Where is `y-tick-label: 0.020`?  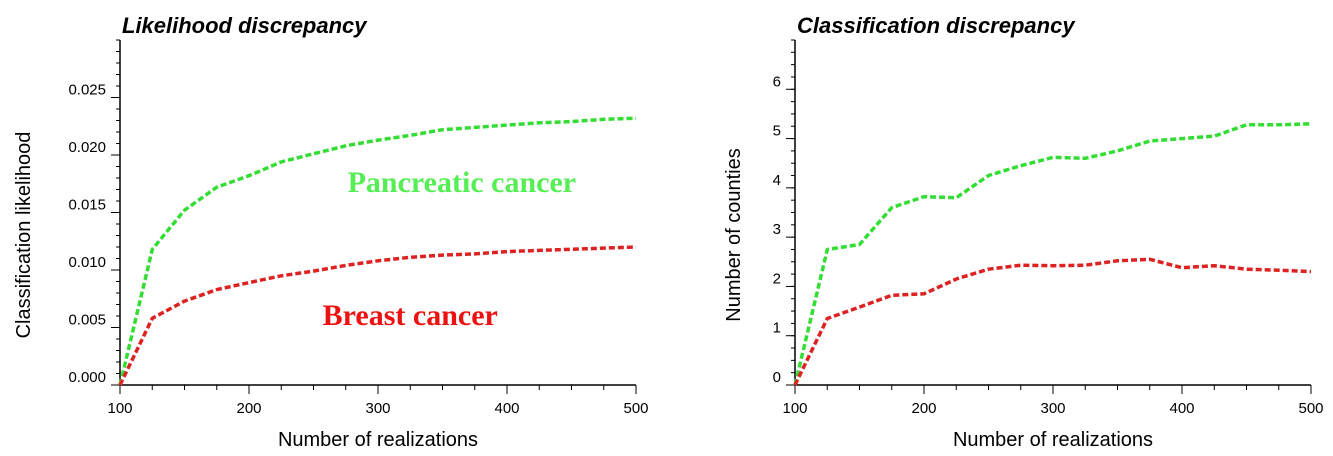
y-tick-label: 0.020 is located at coordinates (87, 147).